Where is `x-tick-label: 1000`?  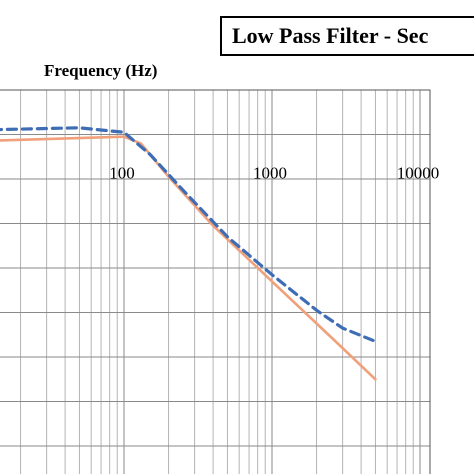 x-tick-label: 1000 is located at coordinates (270, 173).